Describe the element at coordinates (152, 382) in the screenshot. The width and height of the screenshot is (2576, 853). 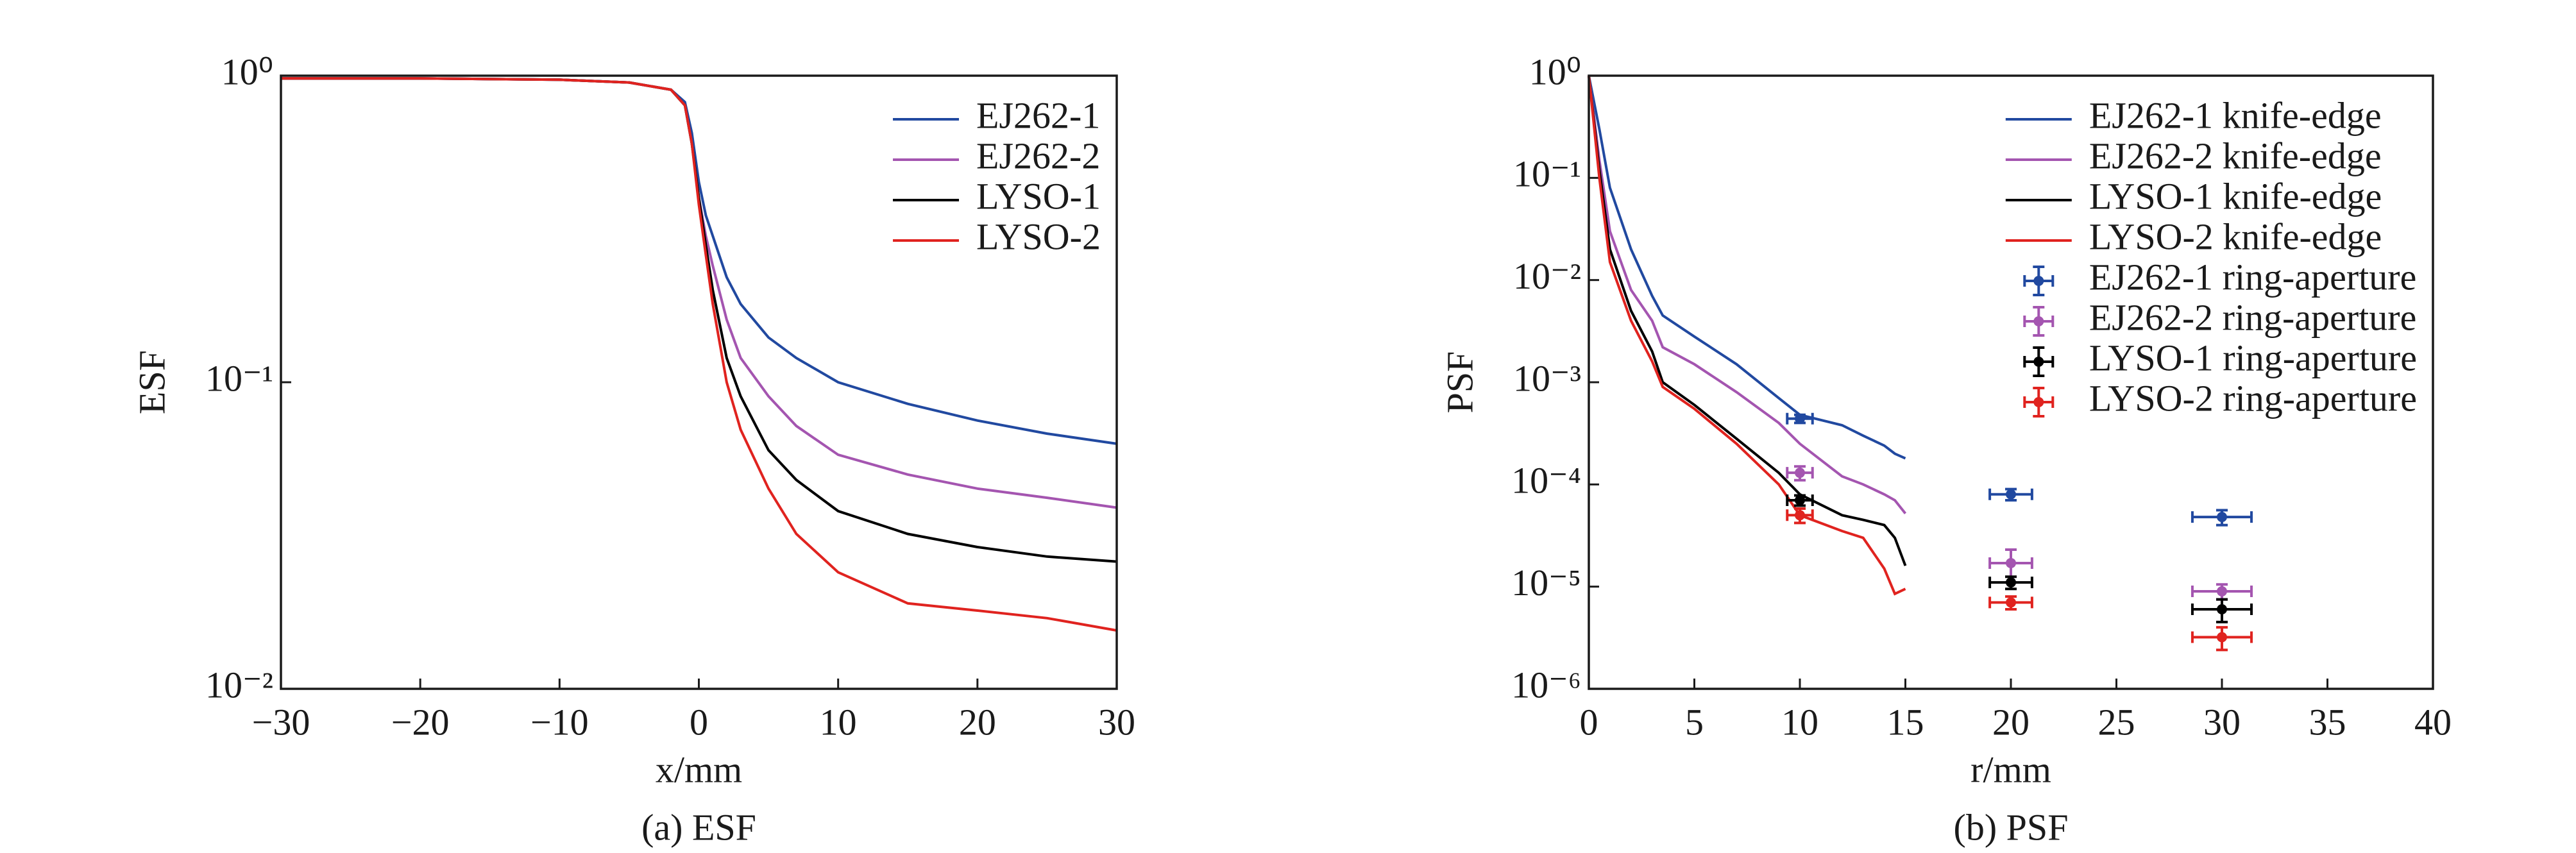
I see `y-axis-label: ESF` at that location.